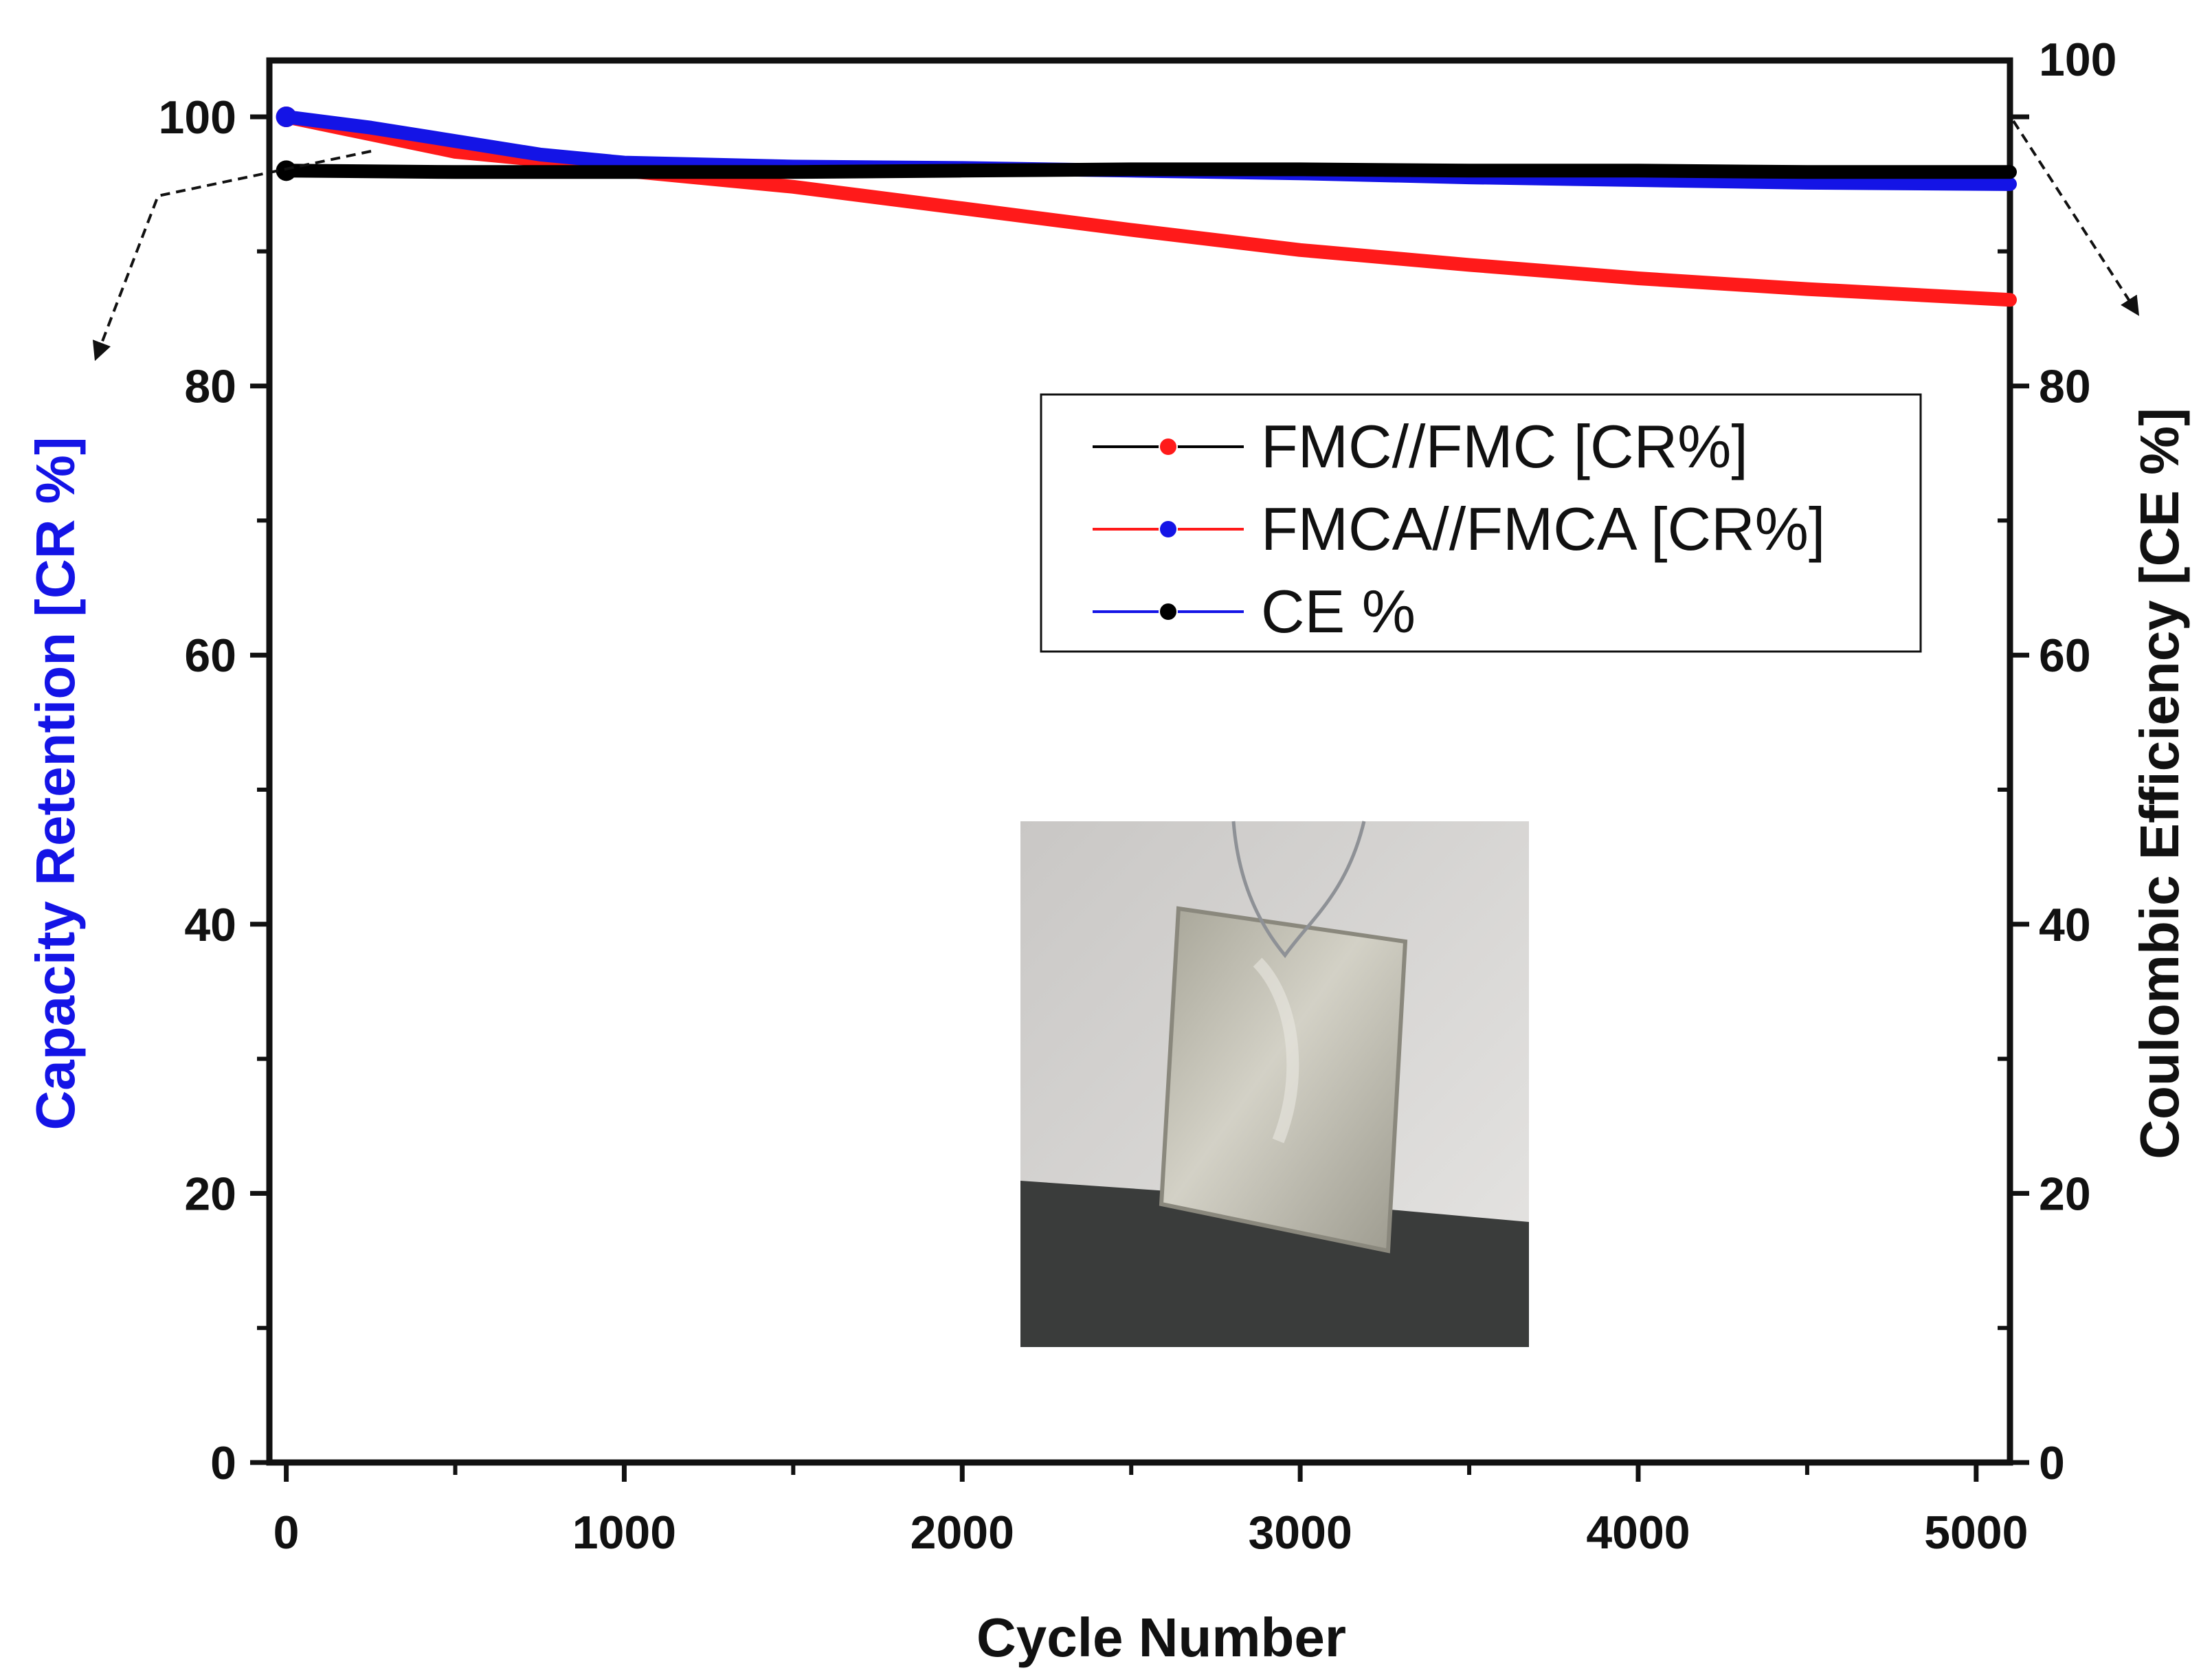 The image size is (2212, 1679). What do you see at coordinates (2076, 218) in the screenshot?
I see `right-axis-dashed-arrow` at bounding box center [2076, 218].